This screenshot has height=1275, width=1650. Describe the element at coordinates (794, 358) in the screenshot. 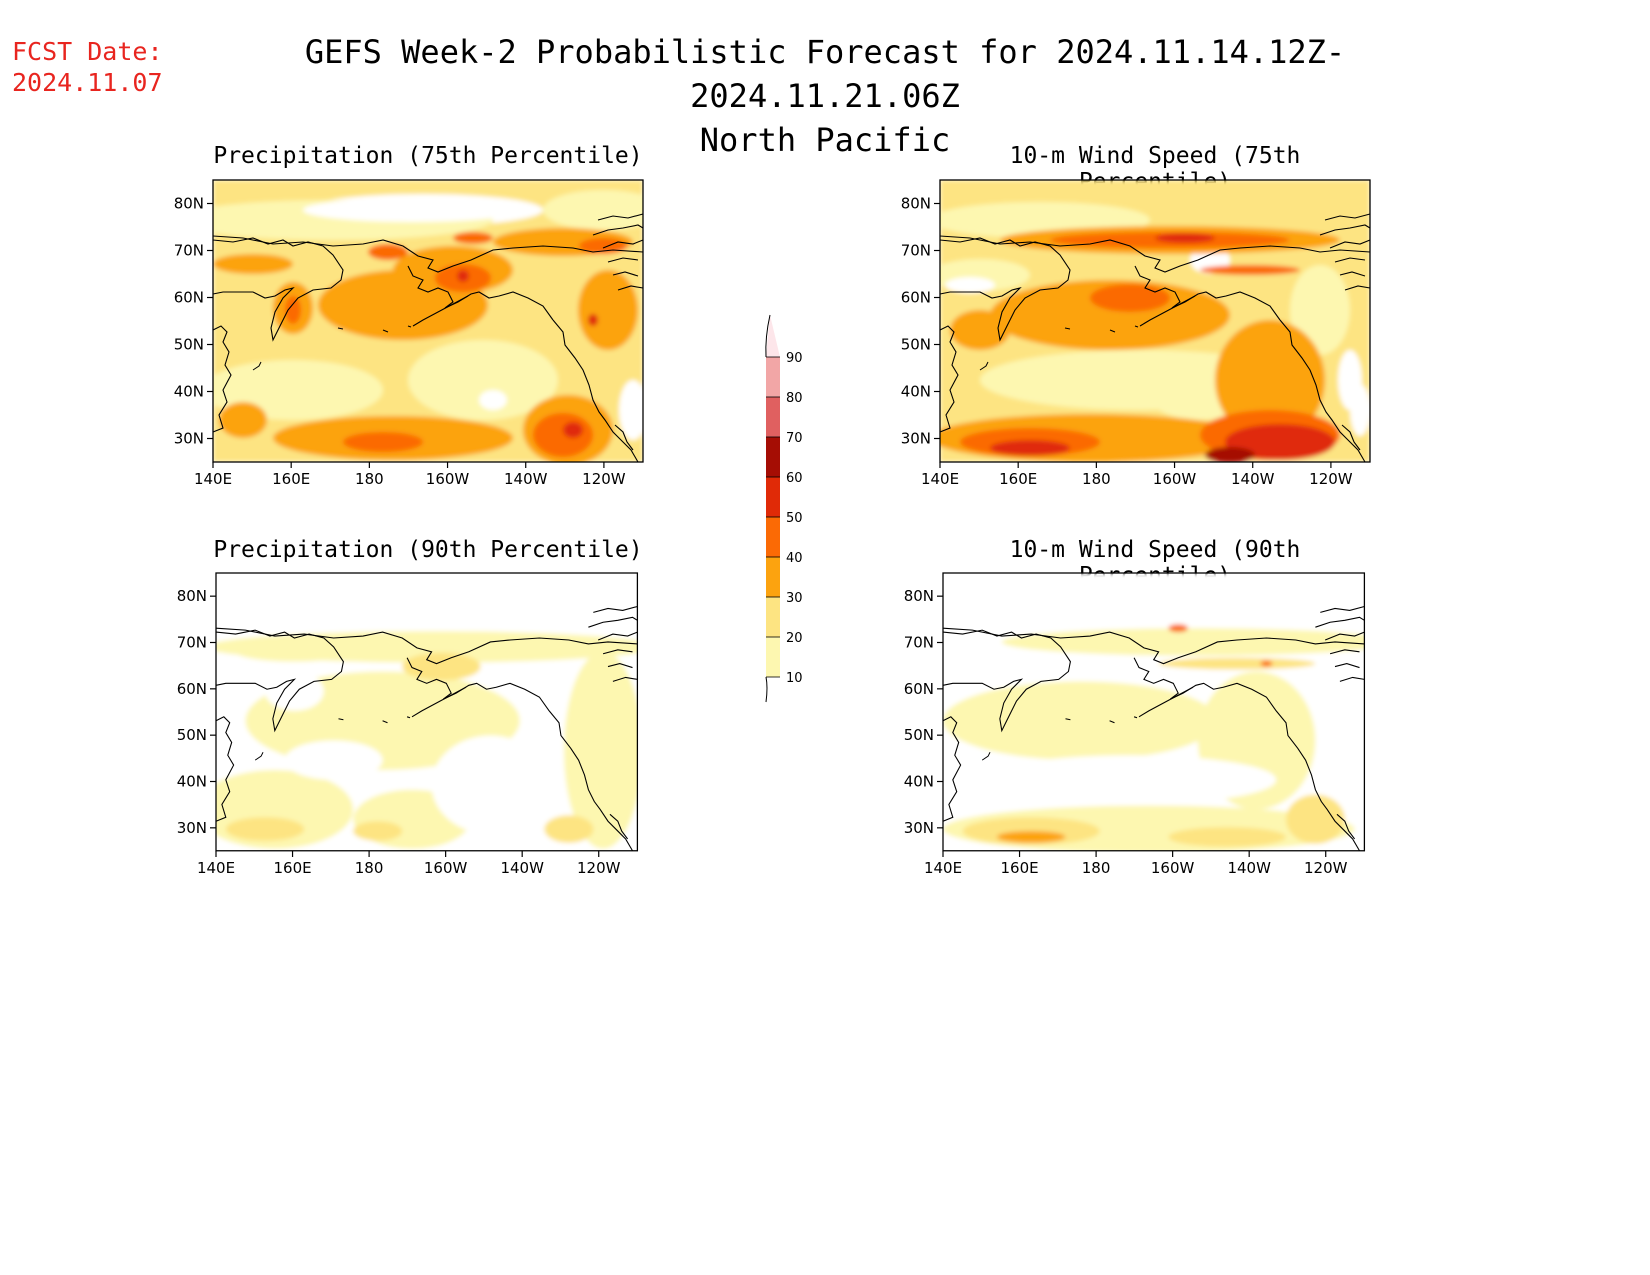

I see `colorbar-label: 90` at that location.